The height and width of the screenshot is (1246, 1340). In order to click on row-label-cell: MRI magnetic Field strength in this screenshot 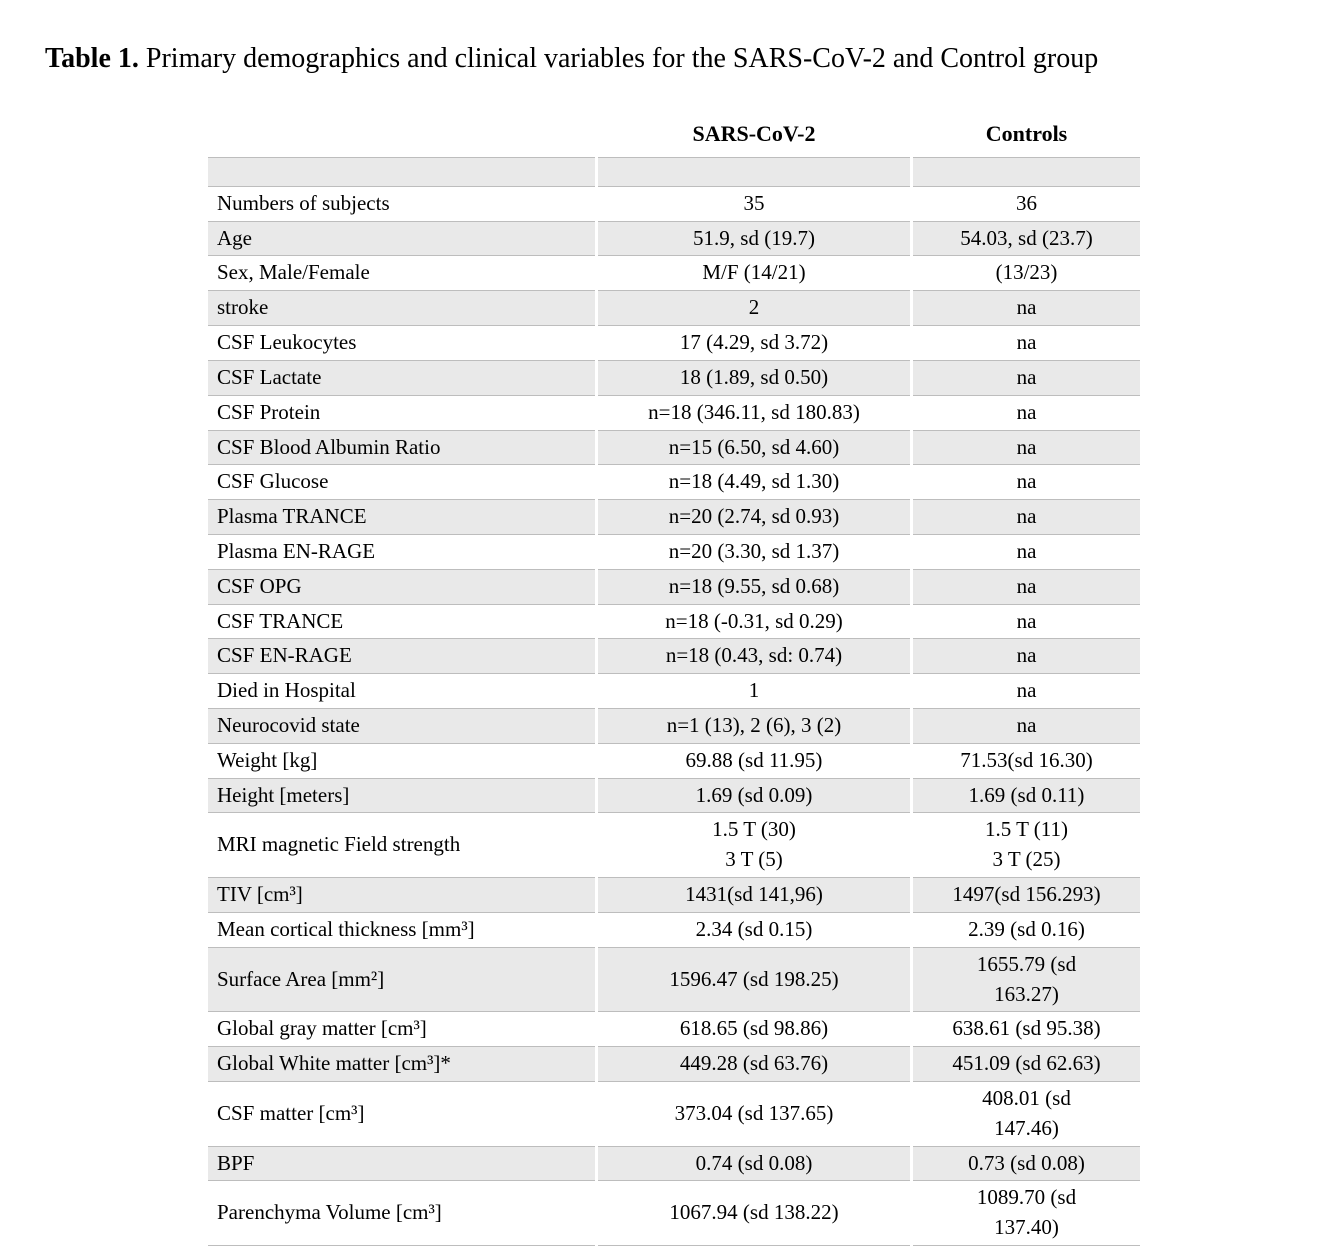, I will do `click(401, 845)`.